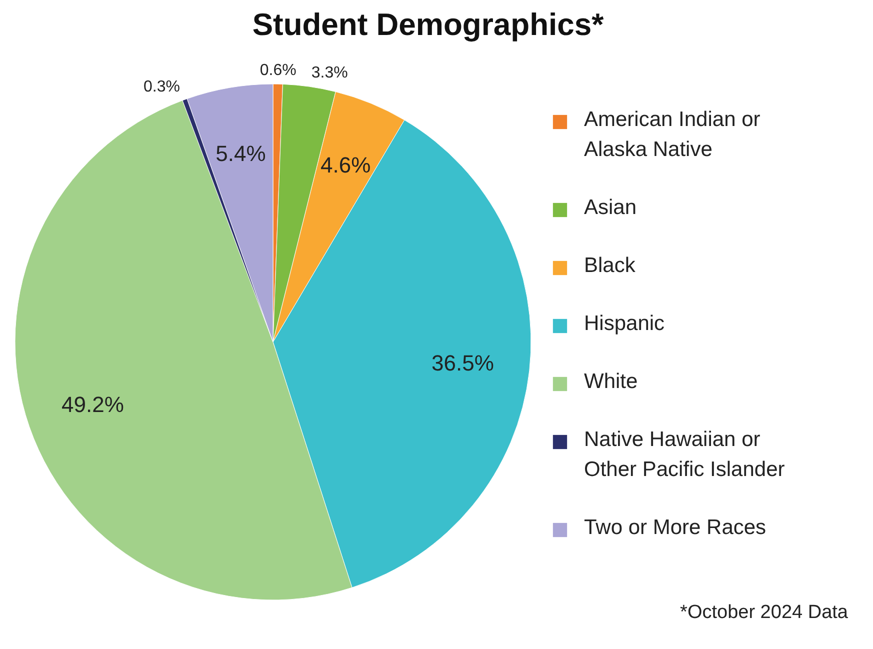 This screenshot has height=649, width=873. I want to click on legend-label: American Indian or Alaska Native, so click(672, 134).